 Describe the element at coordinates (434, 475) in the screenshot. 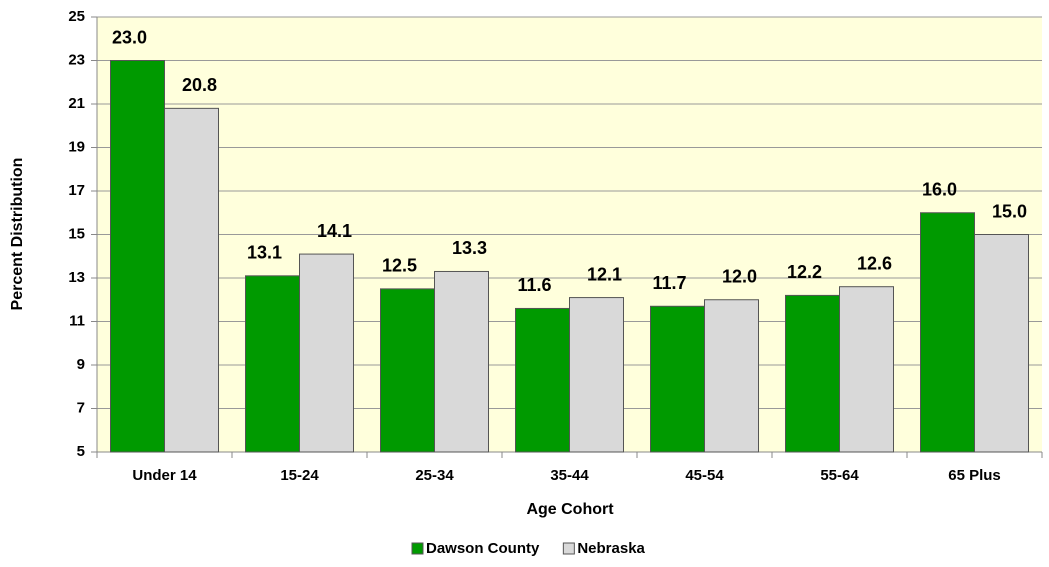

I see `x-tick-label: 25-34` at that location.